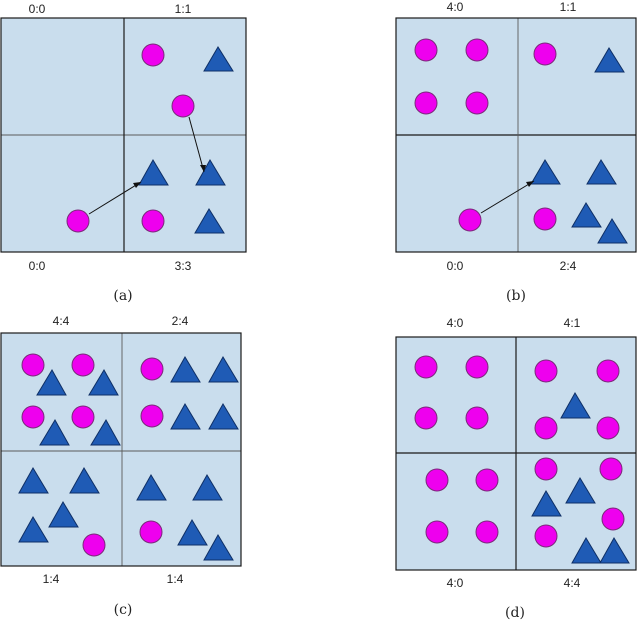 This screenshot has height=621, width=640. What do you see at coordinates (122, 296) in the screenshot?
I see `panel-caption: (a)` at bounding box center [122, 296].